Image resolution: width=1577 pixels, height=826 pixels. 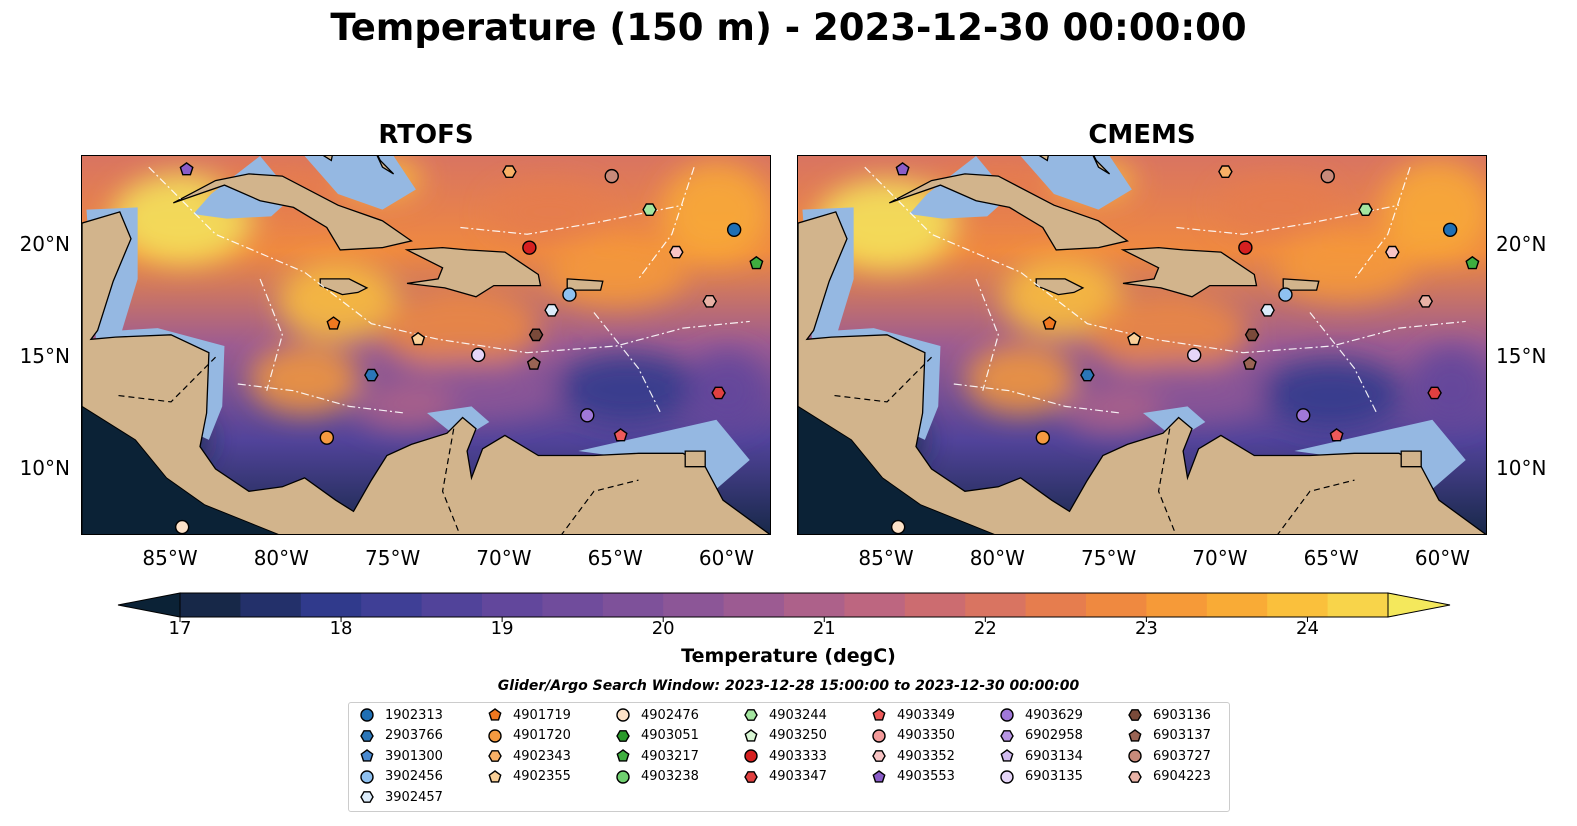 What do you see at coordinates (542, 715) in the screenshot?
I see `legend-label: 4901719` at bounding box center [542, 715].